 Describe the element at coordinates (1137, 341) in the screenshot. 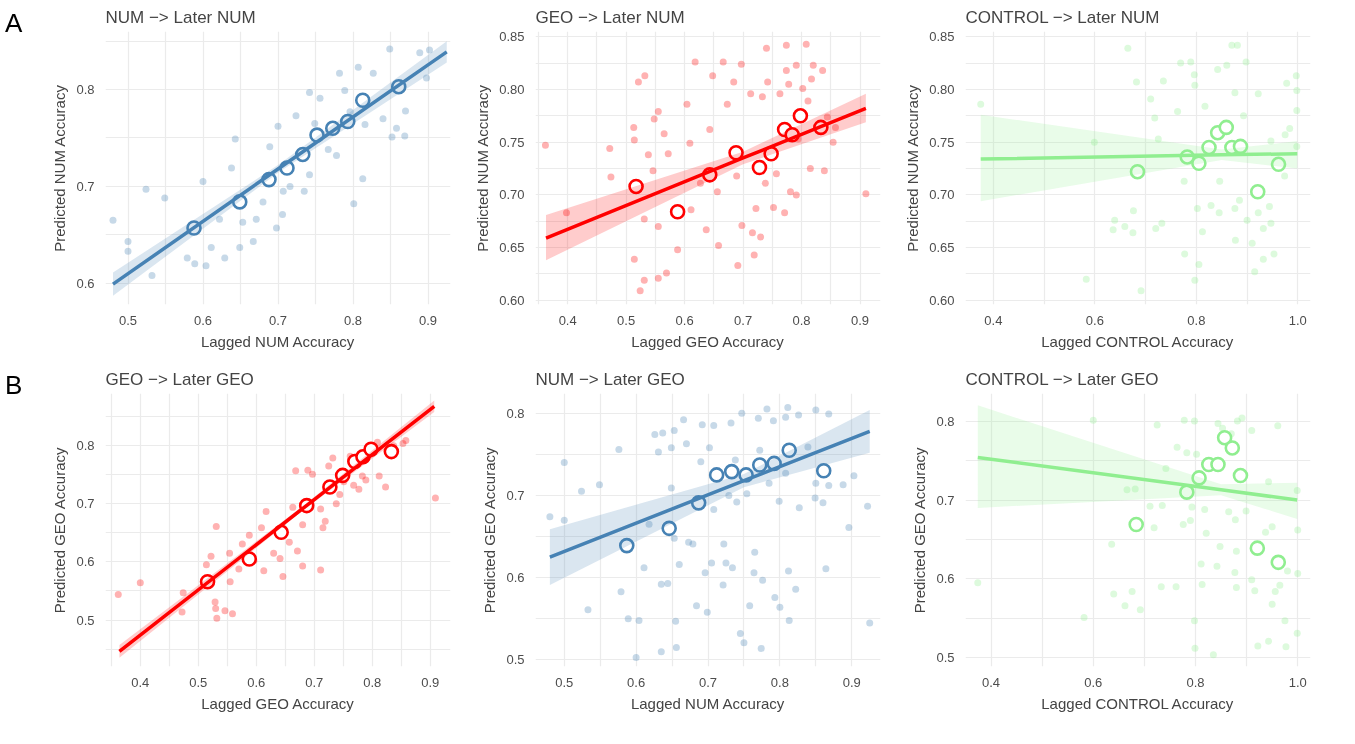

I see `x-axis-title: Lagged CONTROL Accuracy` at that location.